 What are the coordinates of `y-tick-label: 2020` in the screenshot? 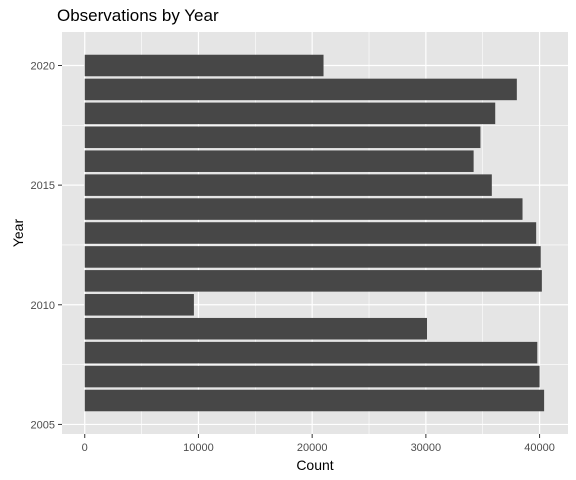 It's located at (43, 67).